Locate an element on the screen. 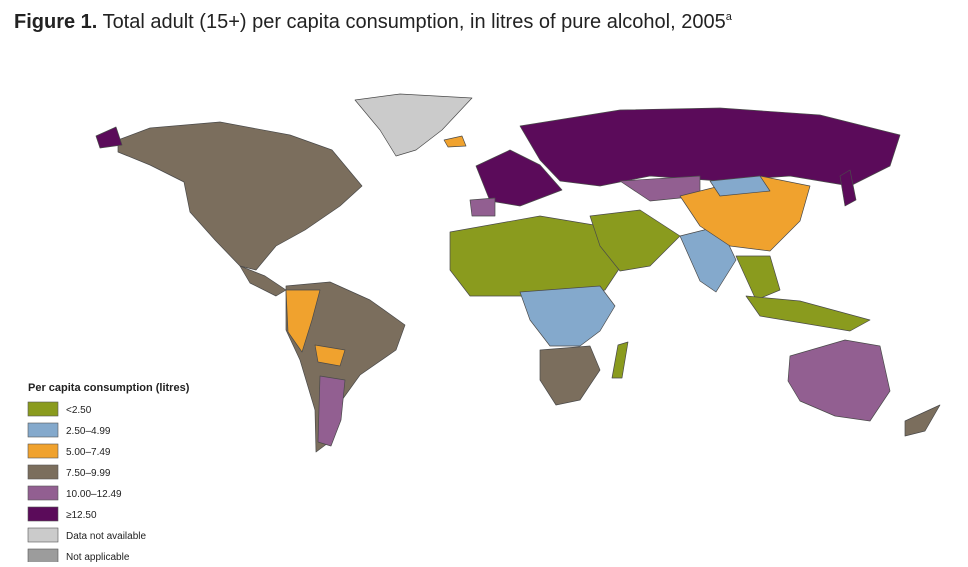 Image resolution: width=968 pixels, height=567 pixels. legend-label: 7.50–9.99 is located at coordinates (88, 473).